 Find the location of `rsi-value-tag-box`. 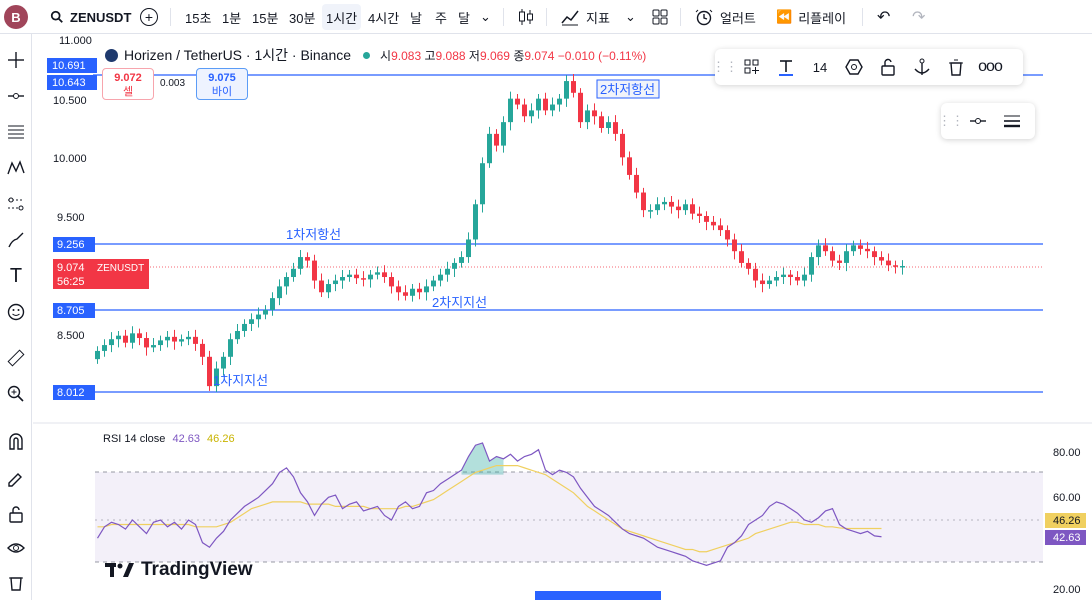

rsi-value-tag-box is located at coordinates (1065, 537).